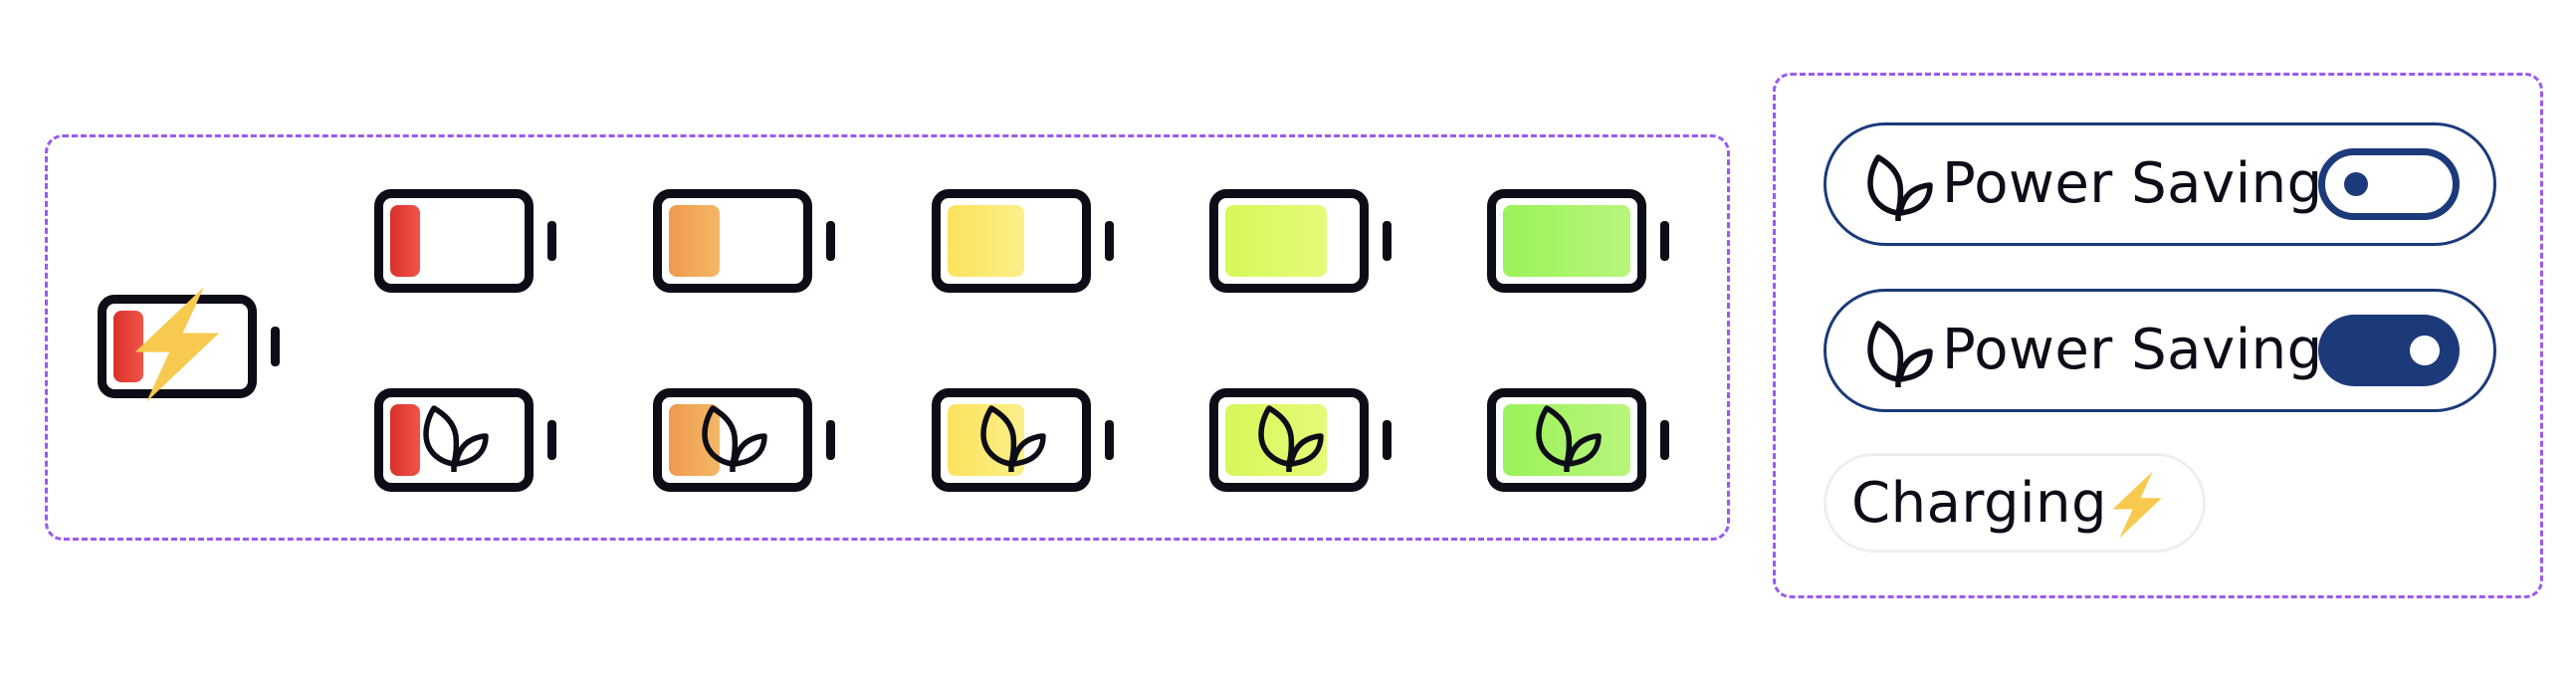  What do you see at coordinates (2389, 351) in the screenshot?
I see `power-saving-toggle-on` at bounding box center [2389, 351].